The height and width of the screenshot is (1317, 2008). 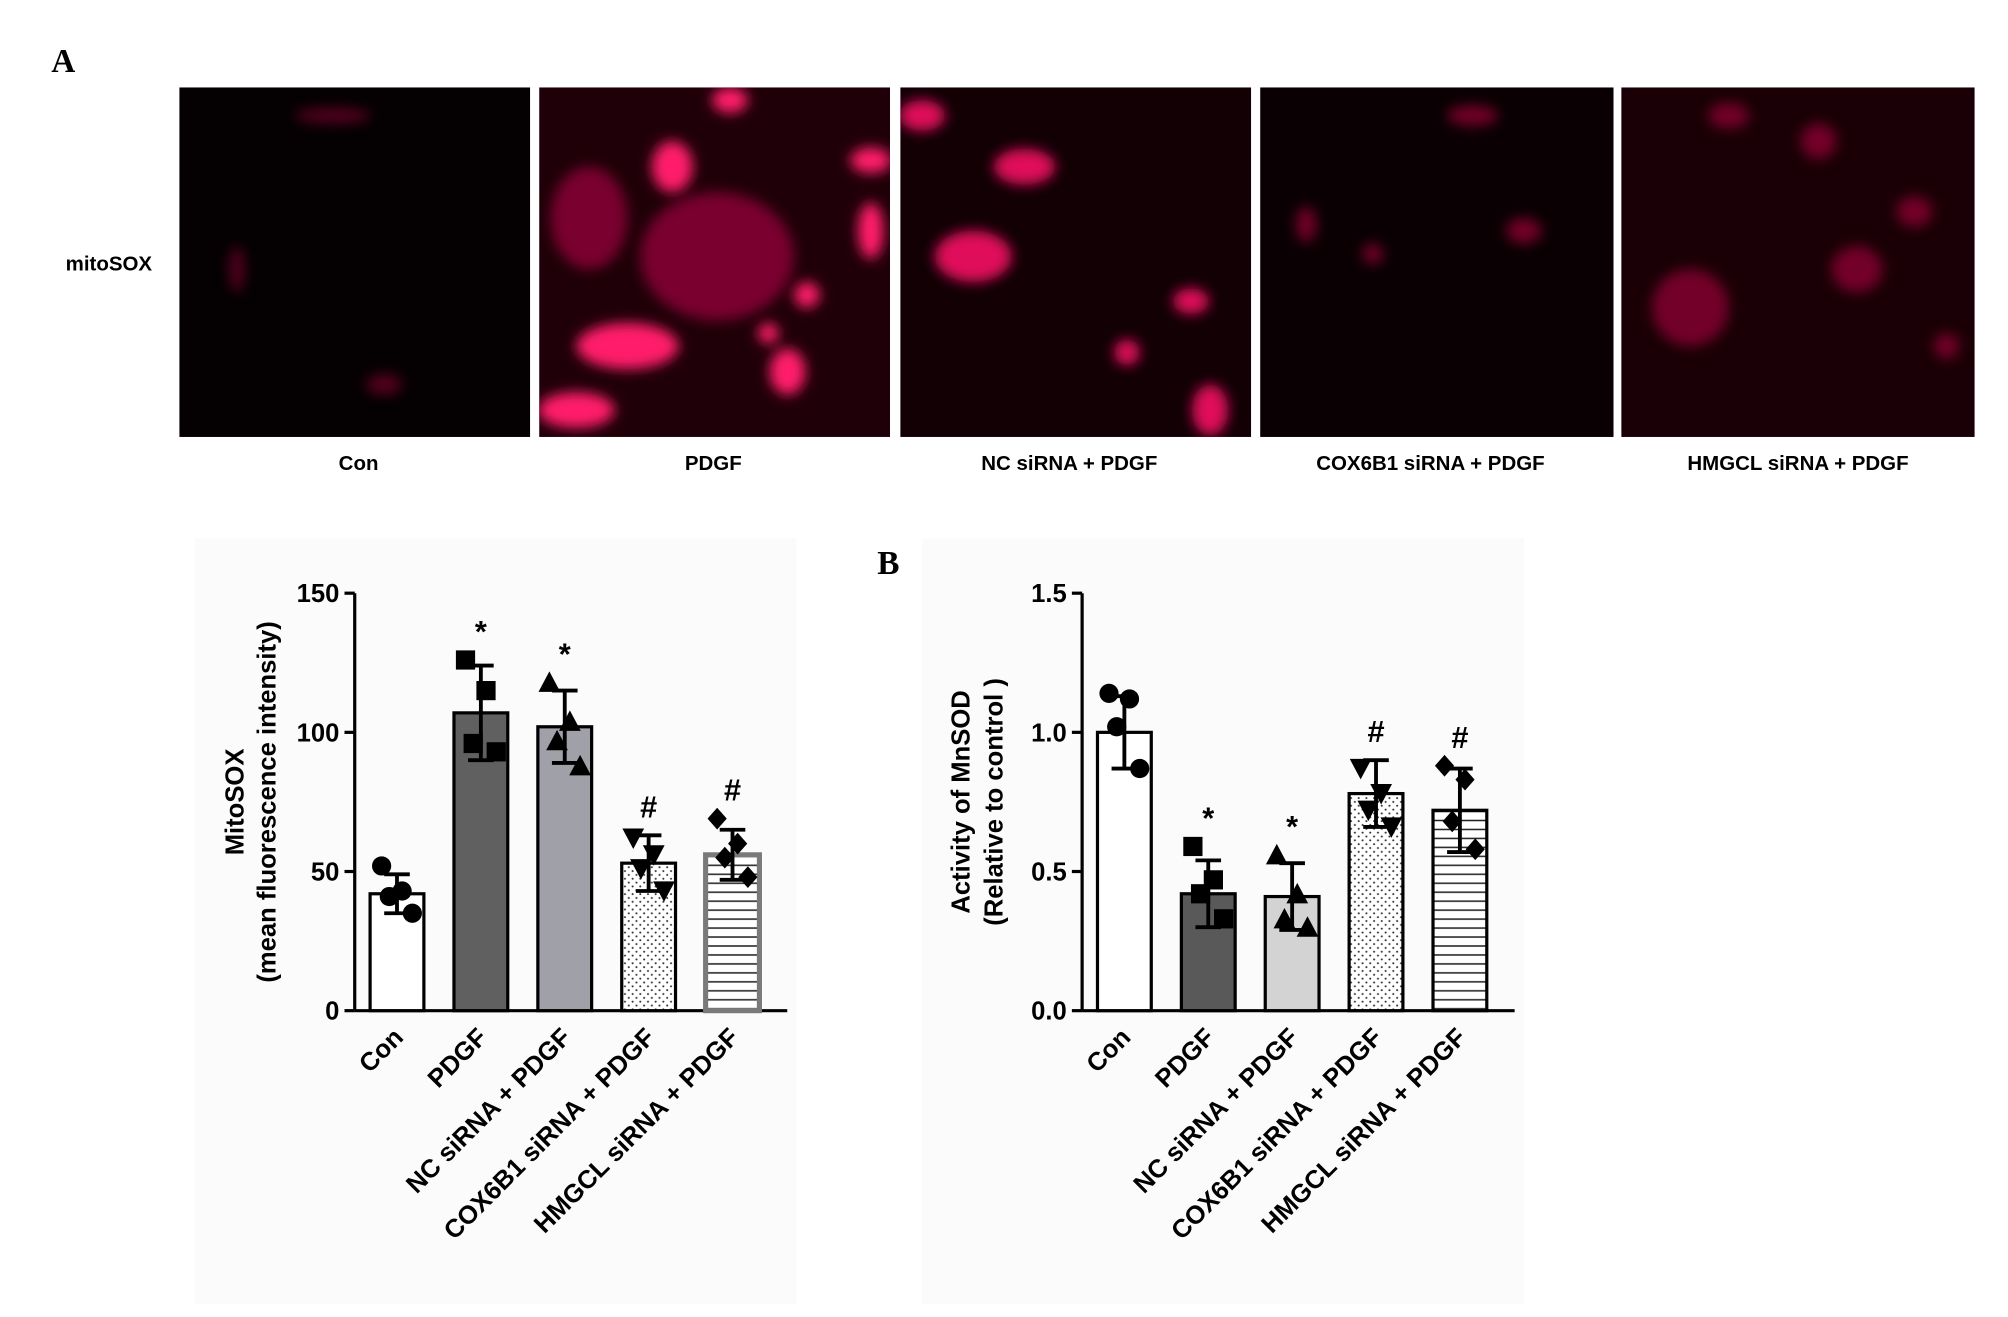 I want to click on y-axis-label: Activity of MnSOD, so click(x=961, y=801).